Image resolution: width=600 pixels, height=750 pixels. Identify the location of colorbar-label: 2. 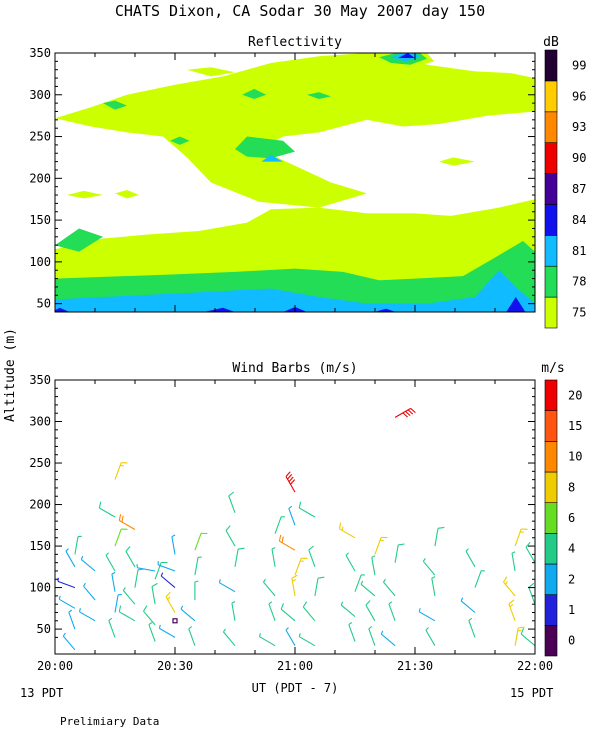
(571, 579).